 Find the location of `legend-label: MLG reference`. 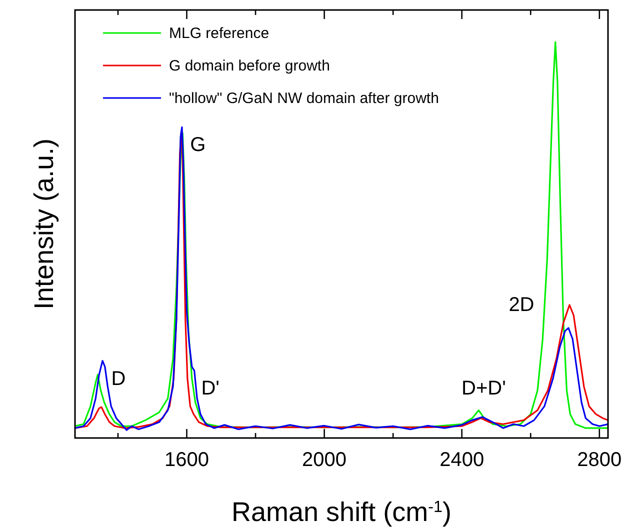

legend-label: MLG reference is located at coordinates (219, 33).